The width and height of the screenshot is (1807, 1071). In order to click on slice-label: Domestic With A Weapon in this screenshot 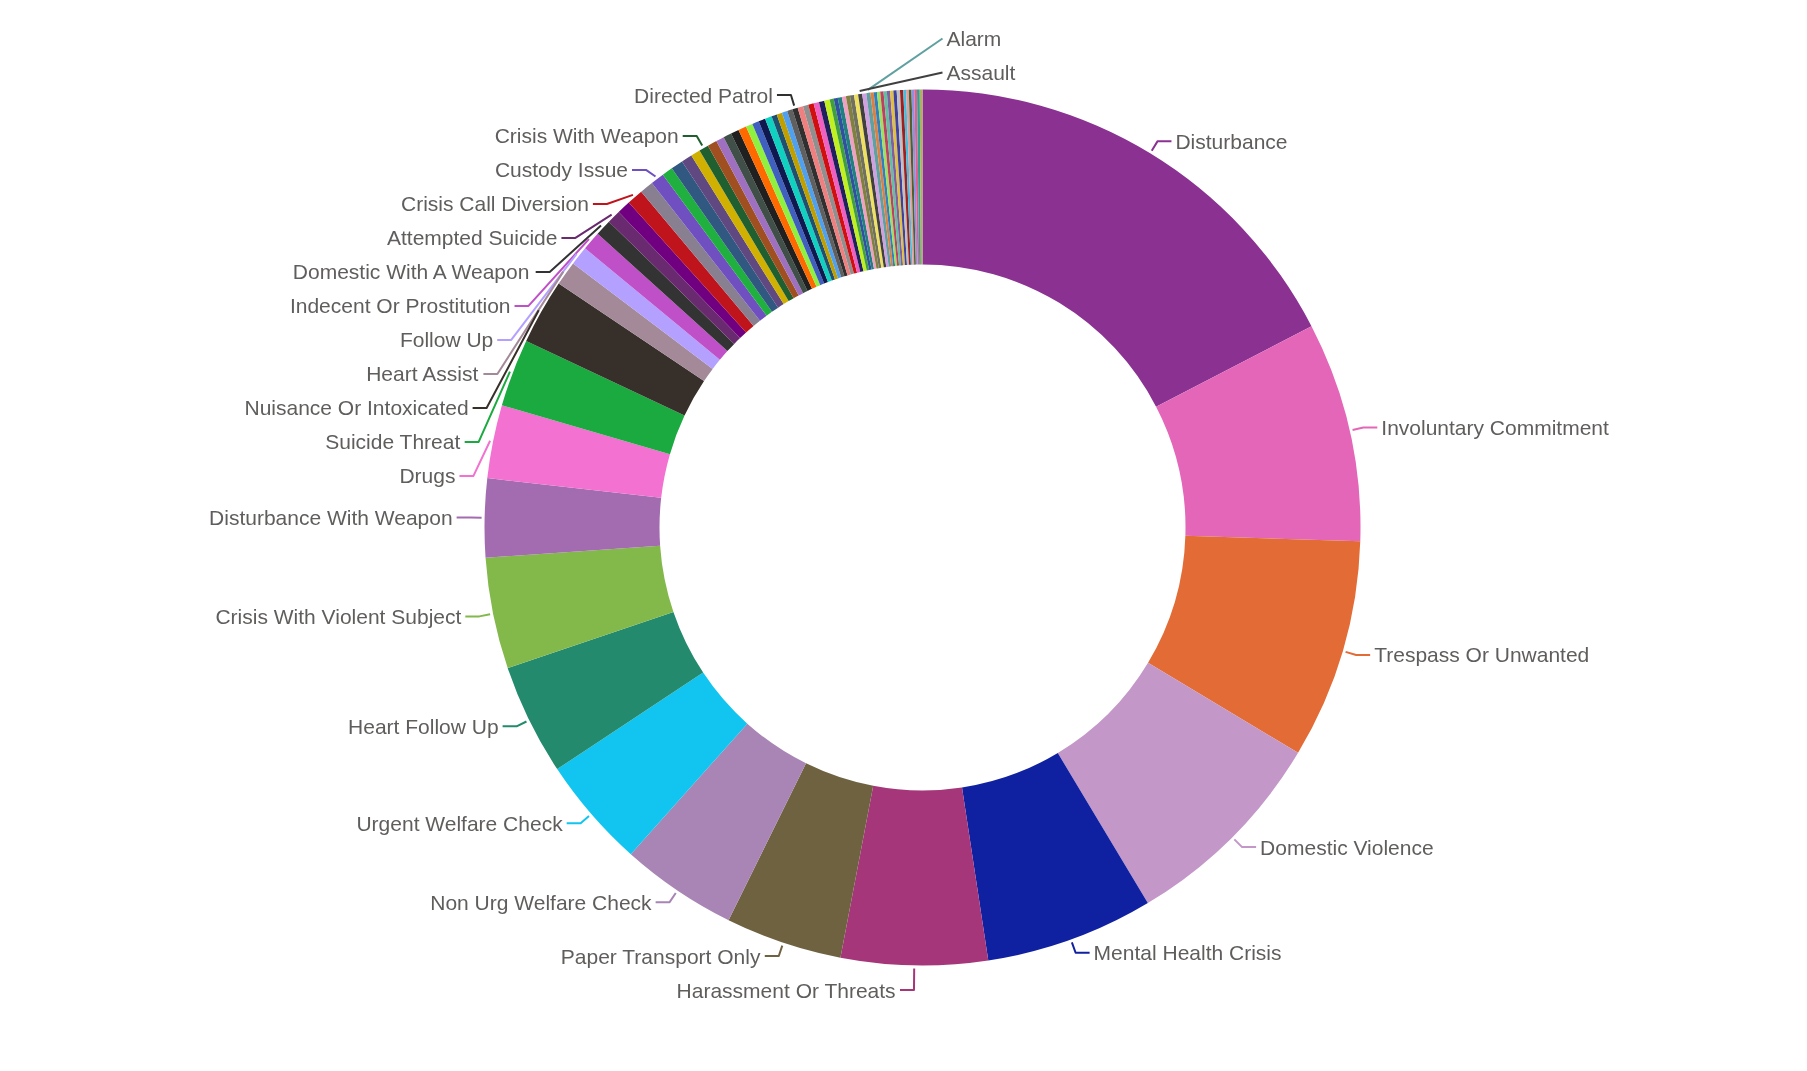, I will do `click(411, 272)`.